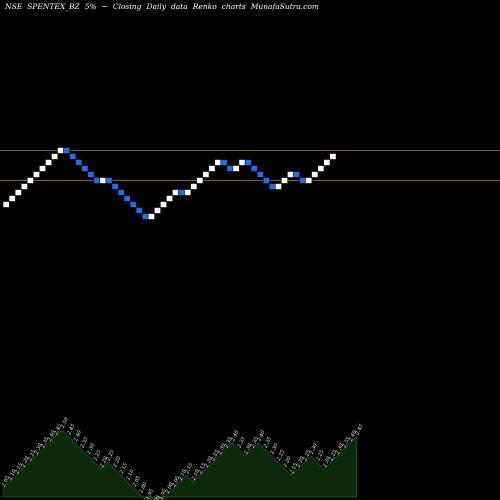 This screenshot has width=500, height=500. I want to click on price-label: 2.50, so click(64, 423).